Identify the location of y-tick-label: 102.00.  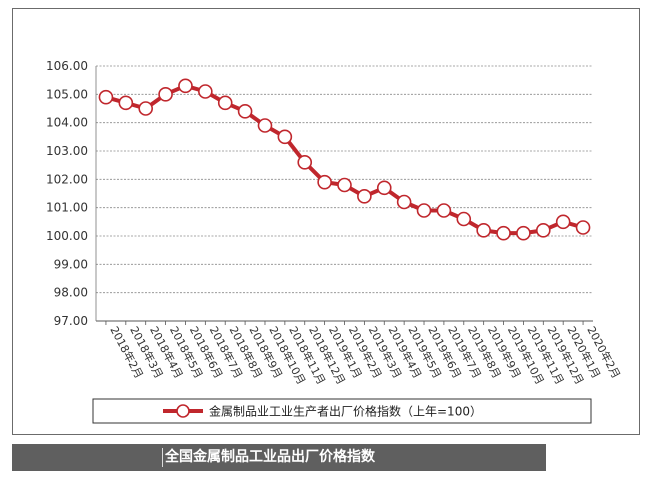
(67, 179).